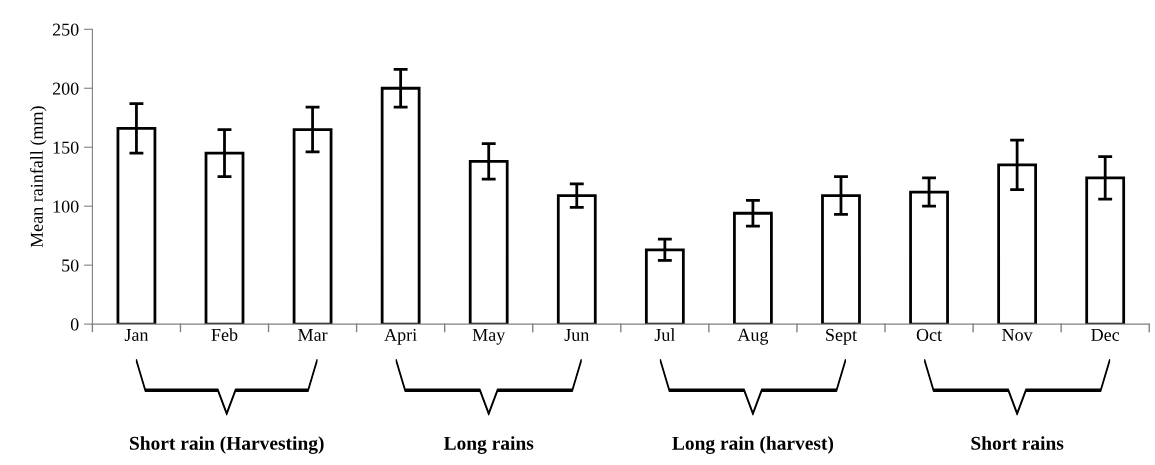 This screenshot has width=1155, height=465. I want to click on x-tick-label: Feb, so click(224, 334).